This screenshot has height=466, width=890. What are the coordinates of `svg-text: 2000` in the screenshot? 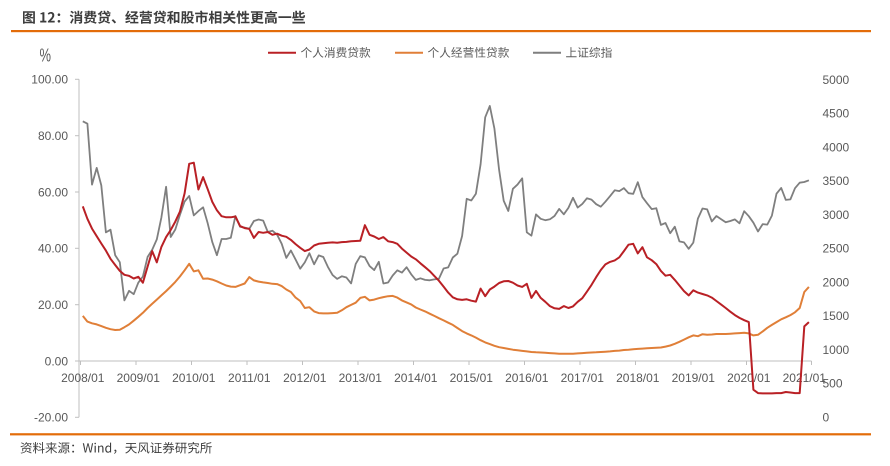 It's located at (836, 282).